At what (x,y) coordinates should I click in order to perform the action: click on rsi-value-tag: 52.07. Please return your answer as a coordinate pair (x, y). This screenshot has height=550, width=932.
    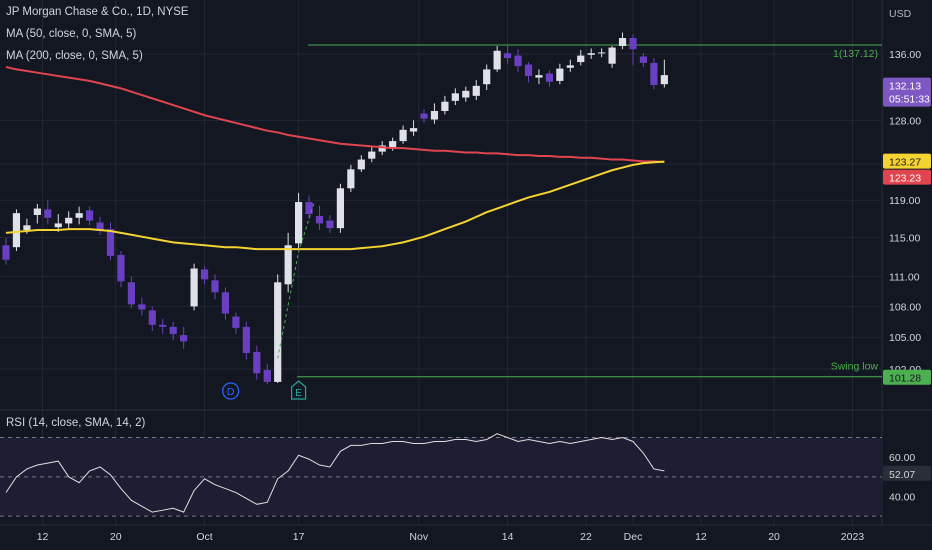
    Looking at the image, I should click on (907, 473).